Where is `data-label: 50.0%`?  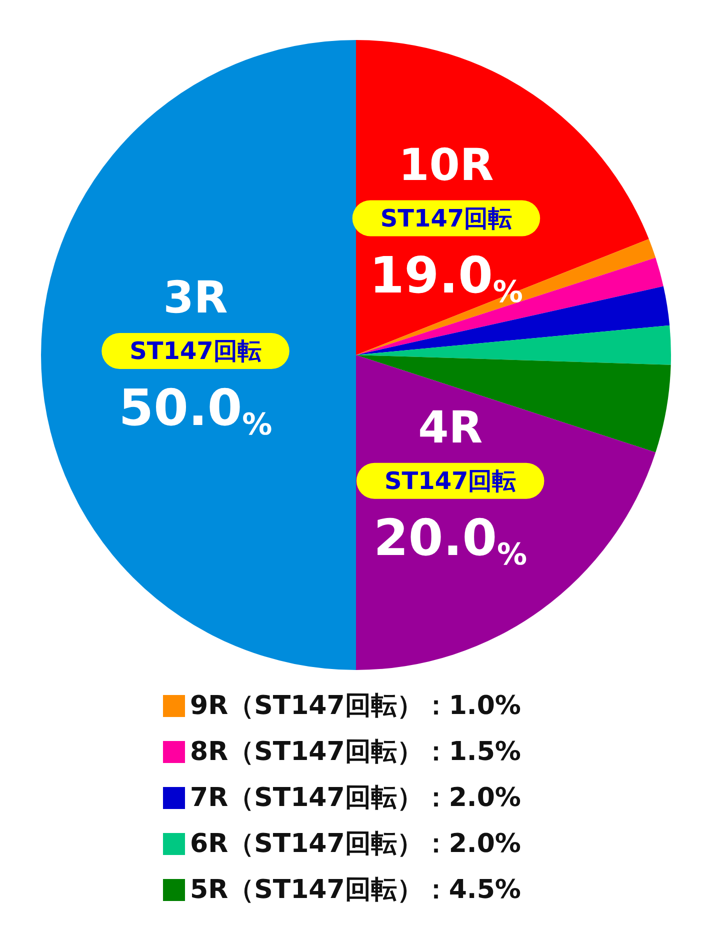
data-label: 50.0% is located at coordinates (195, 410).